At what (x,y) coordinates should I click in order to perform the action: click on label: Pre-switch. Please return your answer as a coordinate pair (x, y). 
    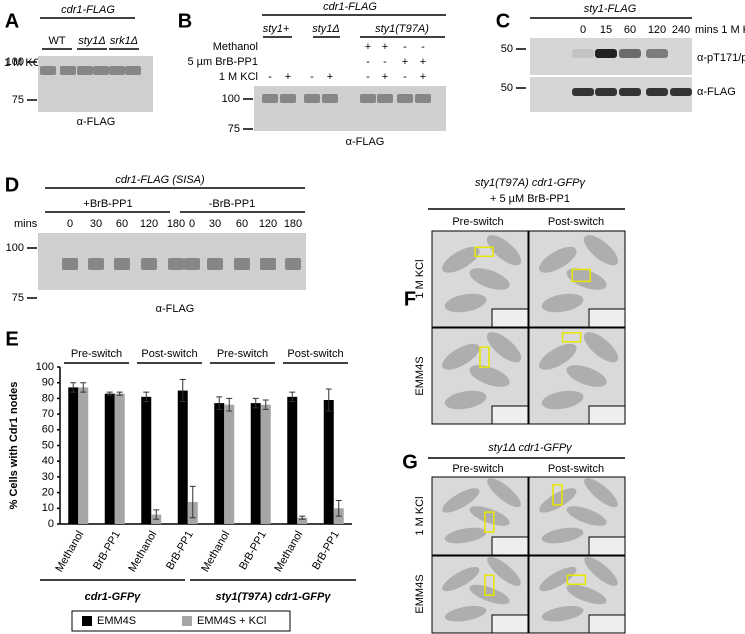
    Looking at the image, I should click on (477, 469).